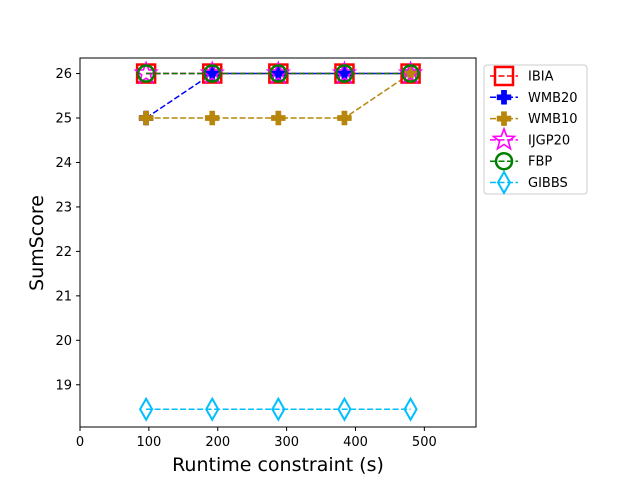  Describe the element at coordinates (63, 252) in the screenshot. I see `y-tick-label: 22` at that location.